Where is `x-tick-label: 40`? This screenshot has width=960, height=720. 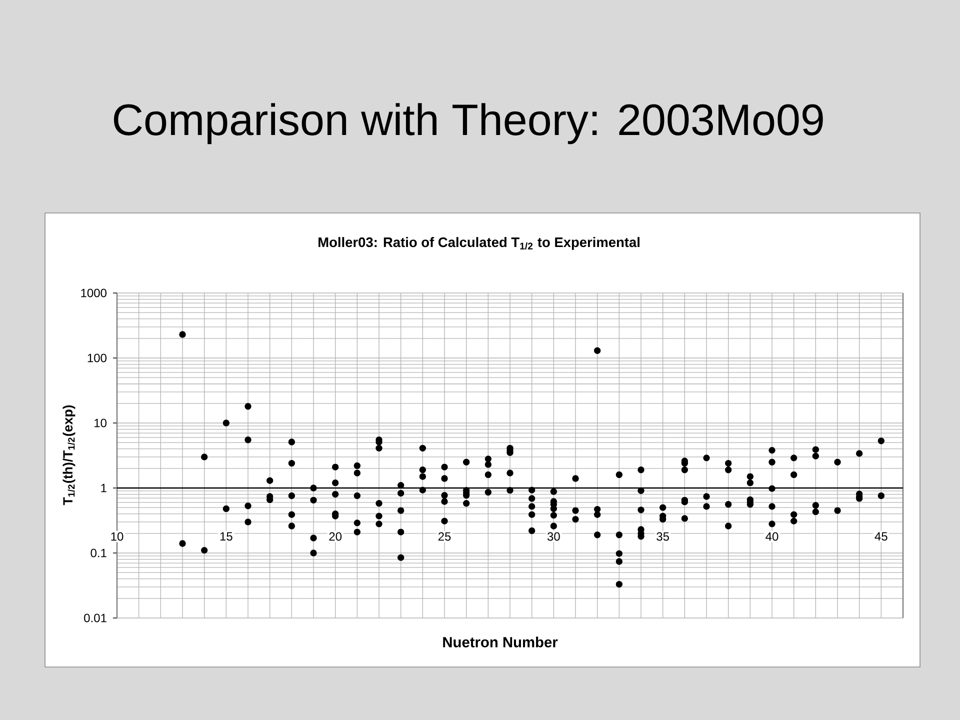
x-tick-label: 40 is located at coordinates (772, 536).